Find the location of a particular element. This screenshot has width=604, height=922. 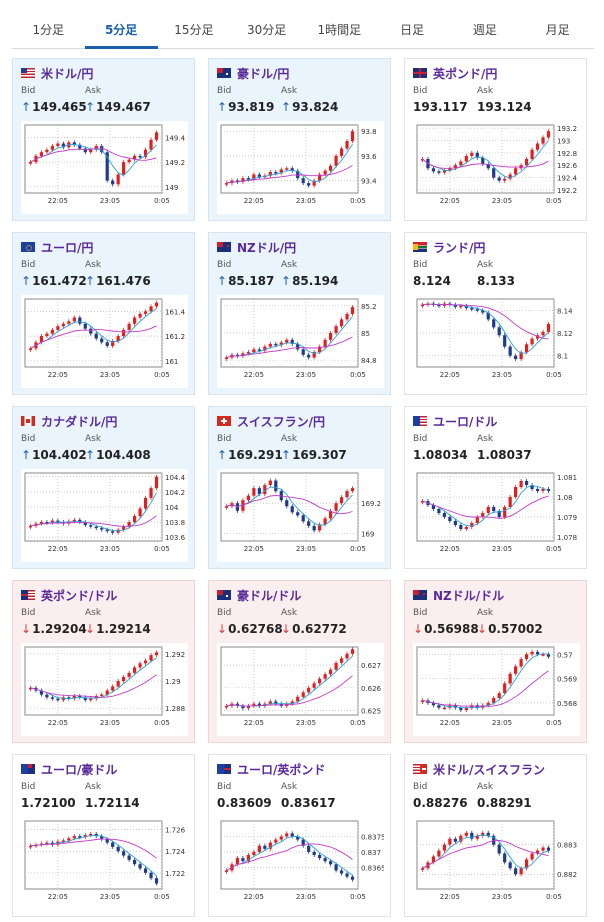

tab-4: 1時間足 is located at coordinates (339, 30).